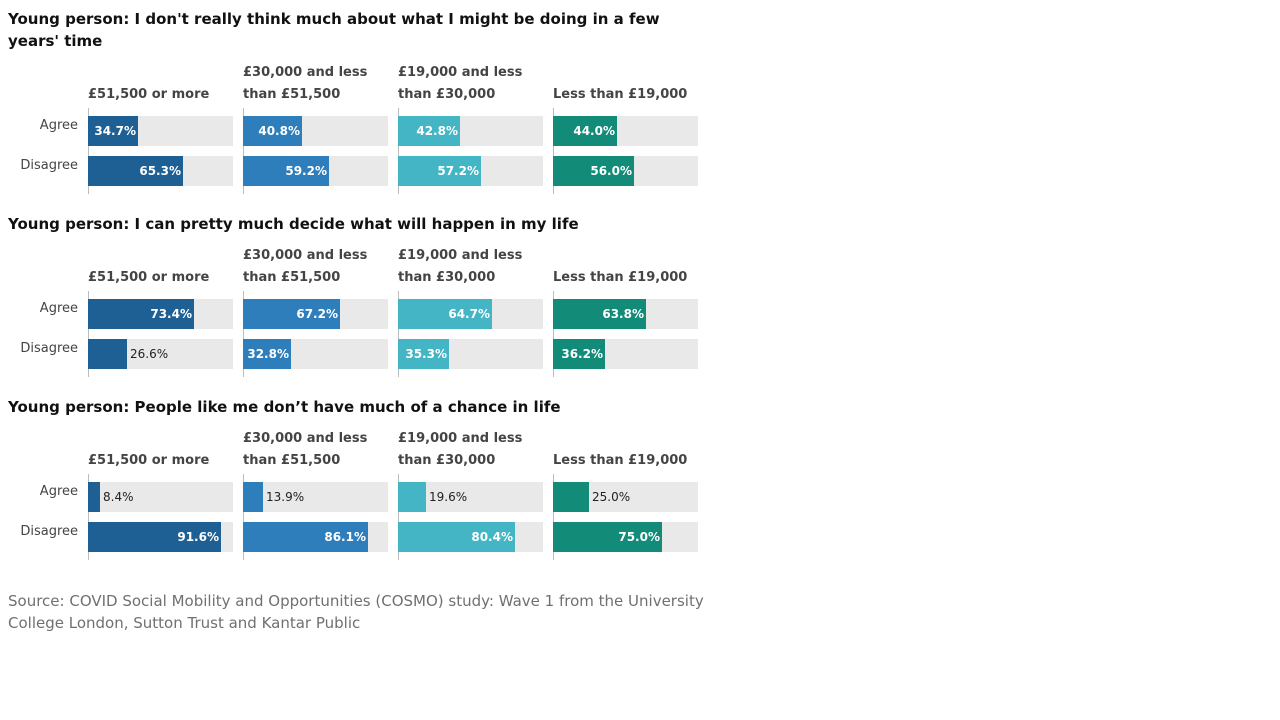  I want to click on bar-track: 91.6%, so click(160, 537).